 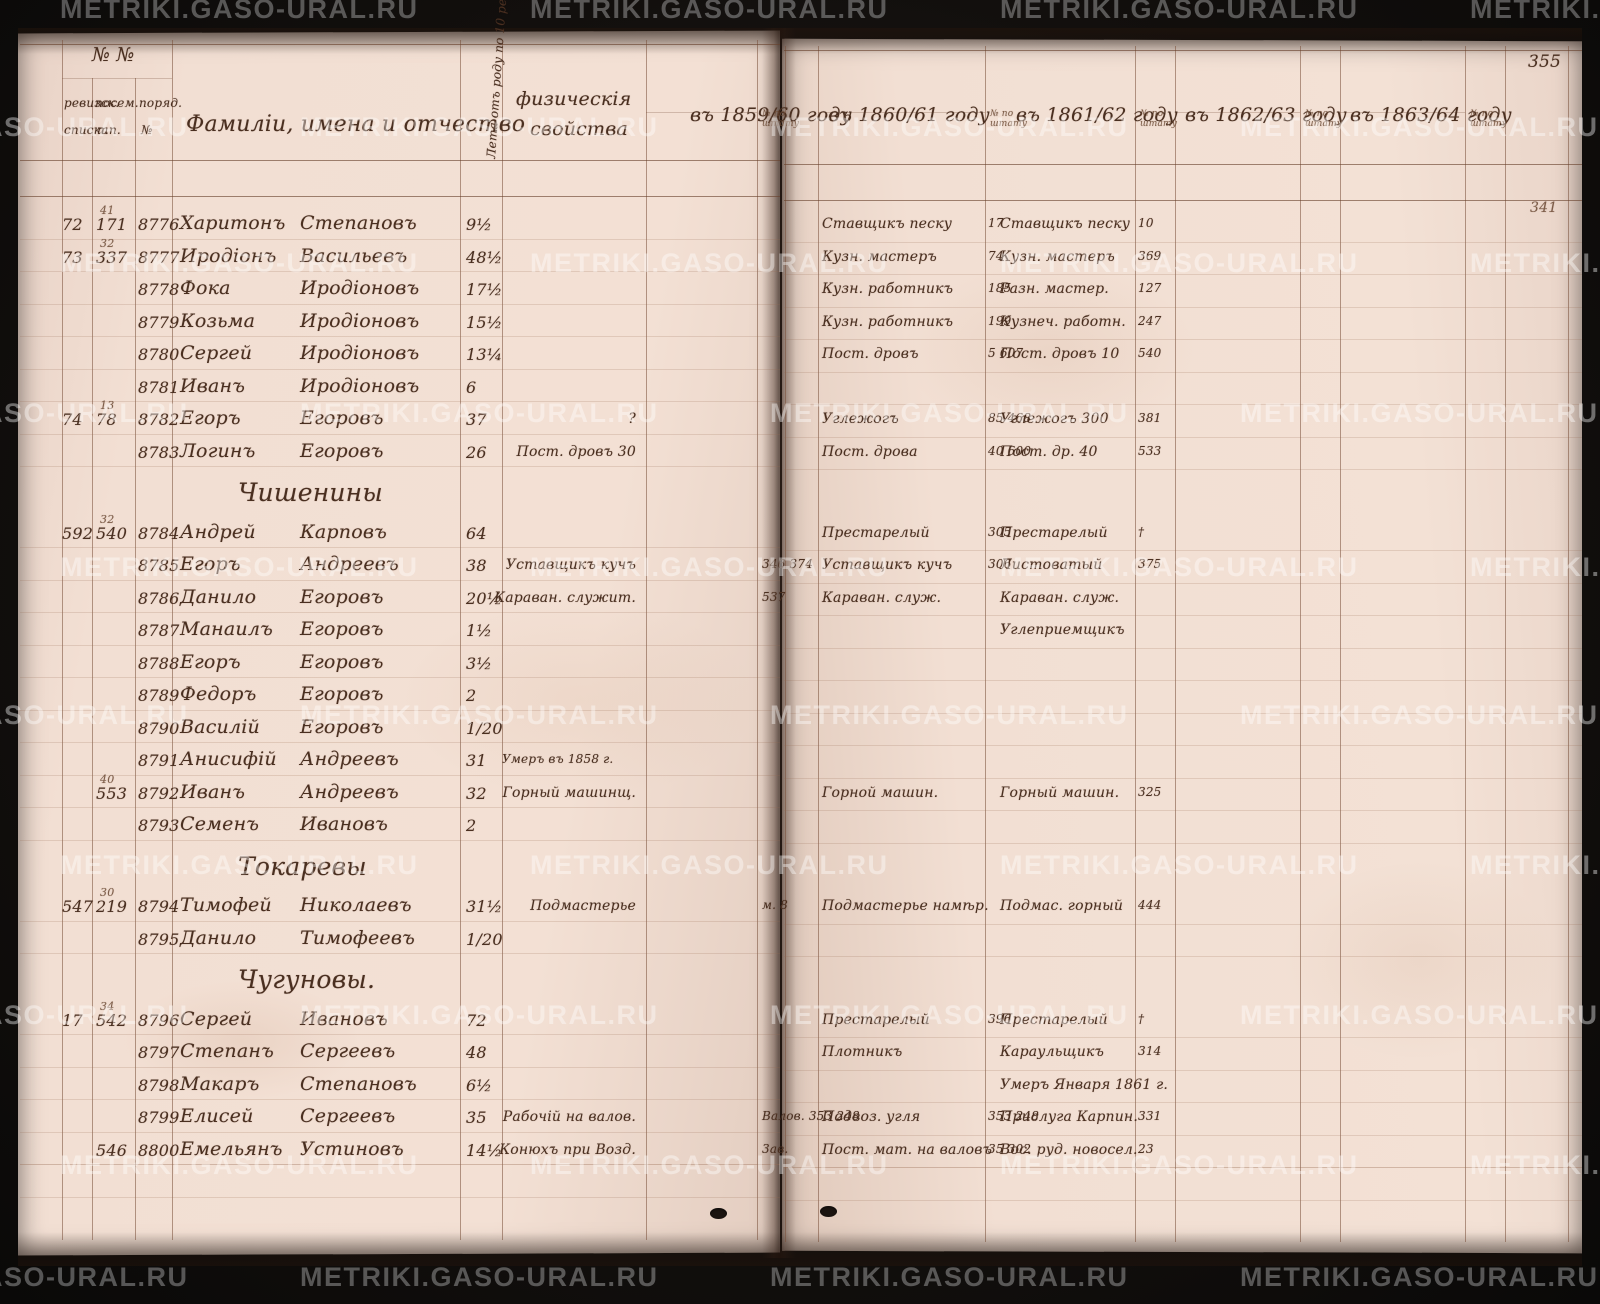 What do you see at coordinates (887, 224) in the screenshot?
I see `row-prop-1860: Ставщикъ песку` at bounding box center [887, 224].